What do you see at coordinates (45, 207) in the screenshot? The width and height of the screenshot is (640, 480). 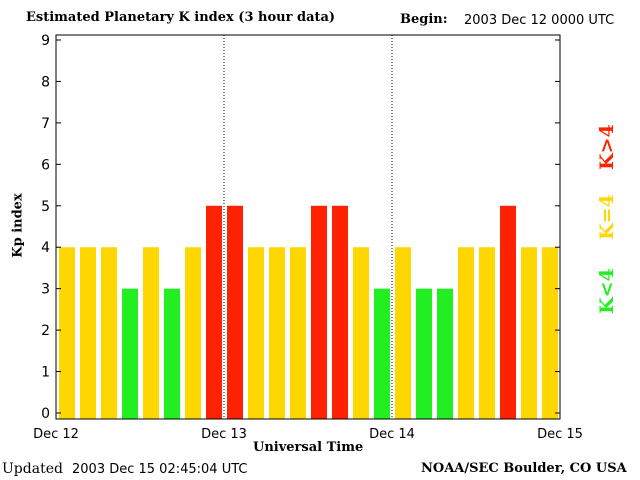 I see `y-tick-label: 5` at bounding box center [45, 207].